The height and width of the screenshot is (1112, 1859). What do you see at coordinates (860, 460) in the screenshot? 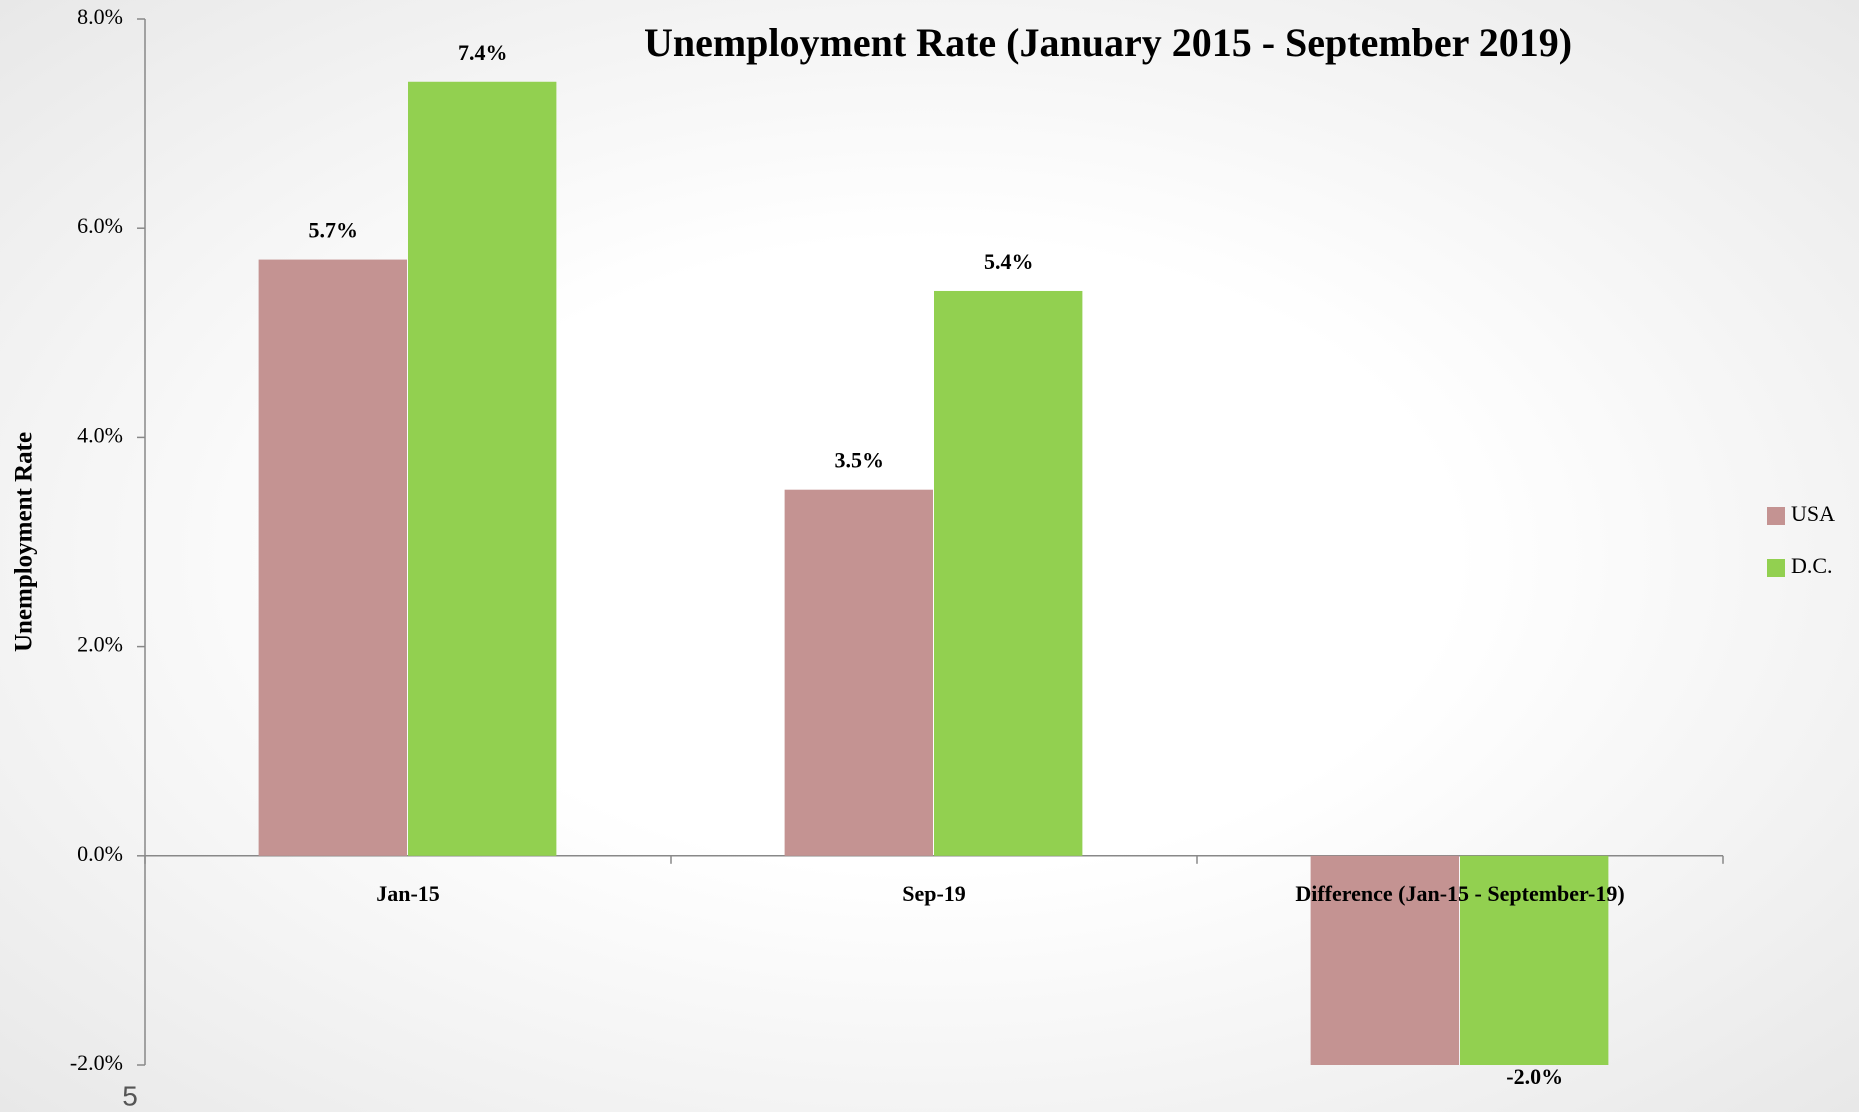
I see `data-label: 3.5%` at bounding box center [860, 460].